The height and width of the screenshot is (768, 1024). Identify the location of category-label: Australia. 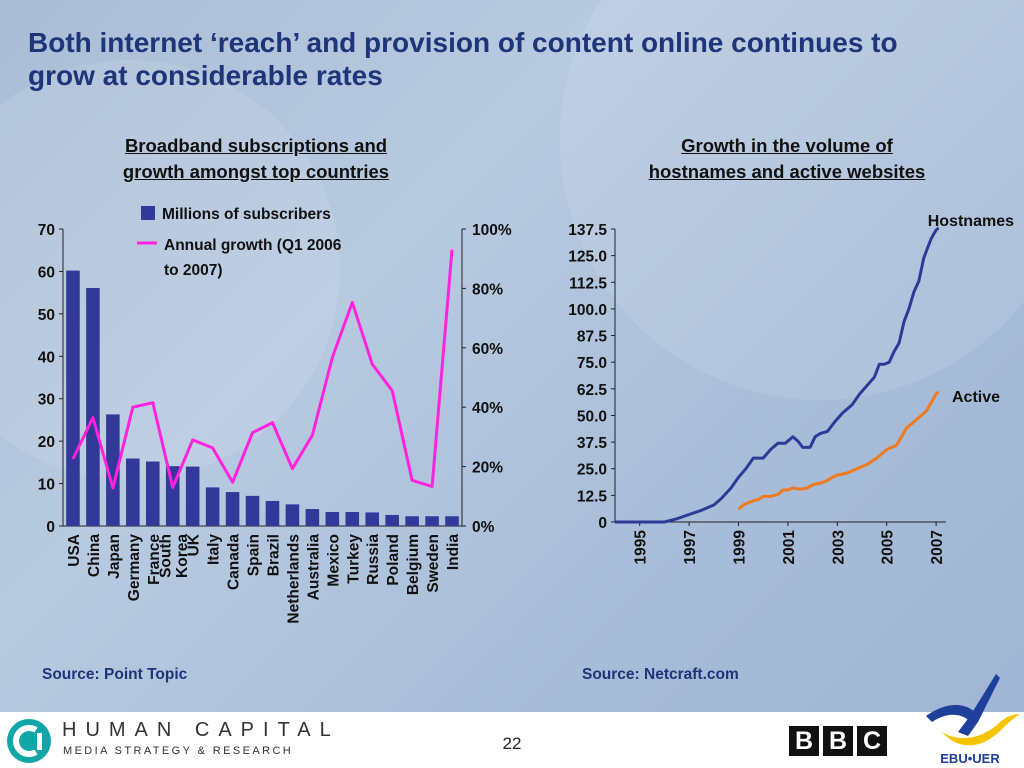
(313, 567).